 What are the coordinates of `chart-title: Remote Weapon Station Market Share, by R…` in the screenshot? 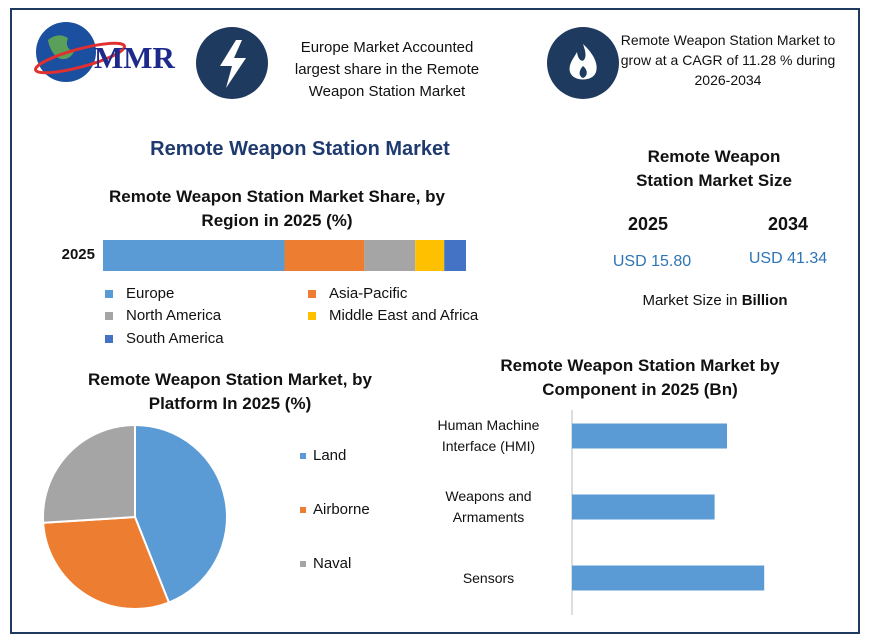 It's located at (277, 208).